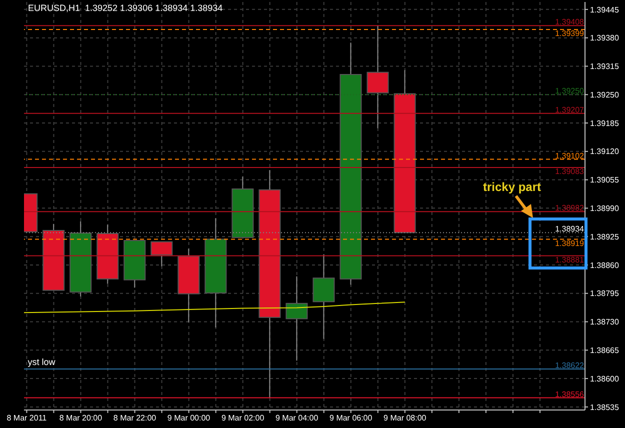 The image size is (625, 428). What do you see at coordinates (570, 109) in the screenshot?
I see `ref-line-label: 1.39207` at bounding box center [570, 109].